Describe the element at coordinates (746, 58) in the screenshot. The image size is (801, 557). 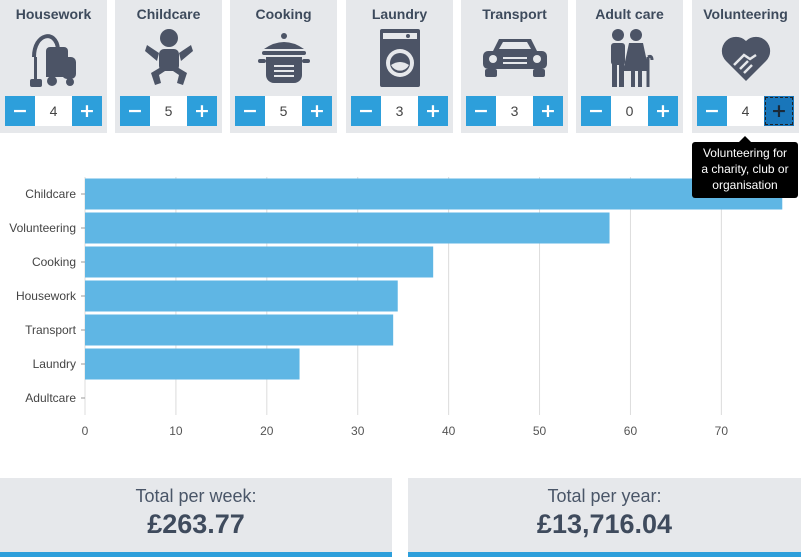
I see `heart-handshake-icon` at that location.